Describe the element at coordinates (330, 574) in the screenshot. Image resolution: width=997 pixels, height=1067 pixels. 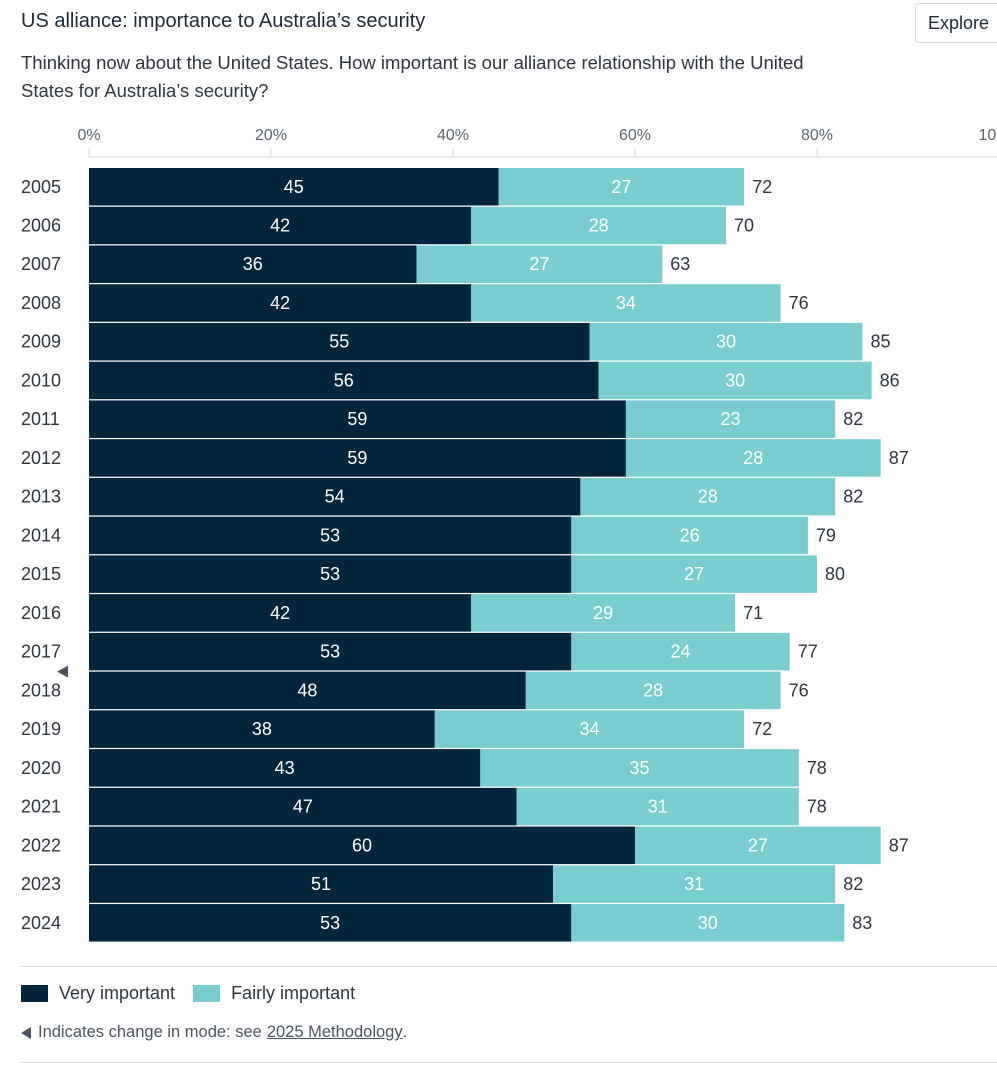
I see `bar-value-label: 53` at that location.